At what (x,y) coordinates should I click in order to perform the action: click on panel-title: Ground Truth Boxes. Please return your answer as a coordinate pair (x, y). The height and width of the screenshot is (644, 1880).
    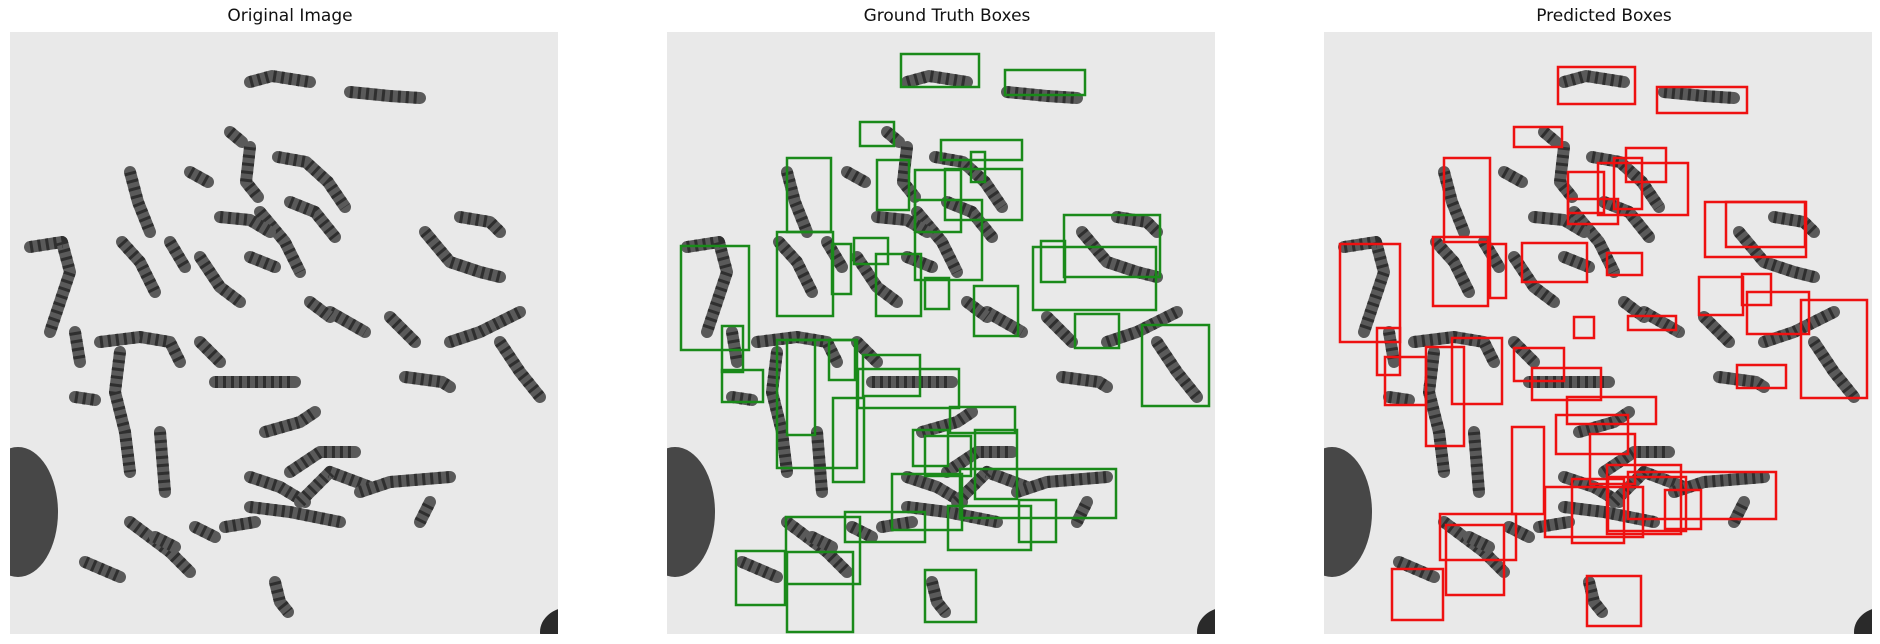
    Looking at the image, I should click on (947, 16).